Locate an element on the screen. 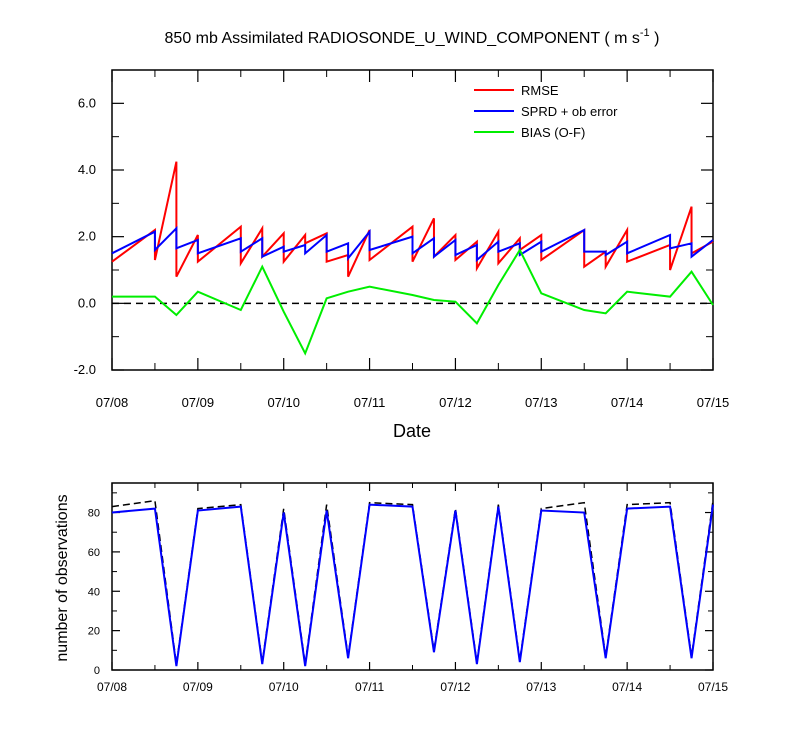 The height and width of the screenshot is (750, 800). series-line-rmse is located at coordinates (412, 219).